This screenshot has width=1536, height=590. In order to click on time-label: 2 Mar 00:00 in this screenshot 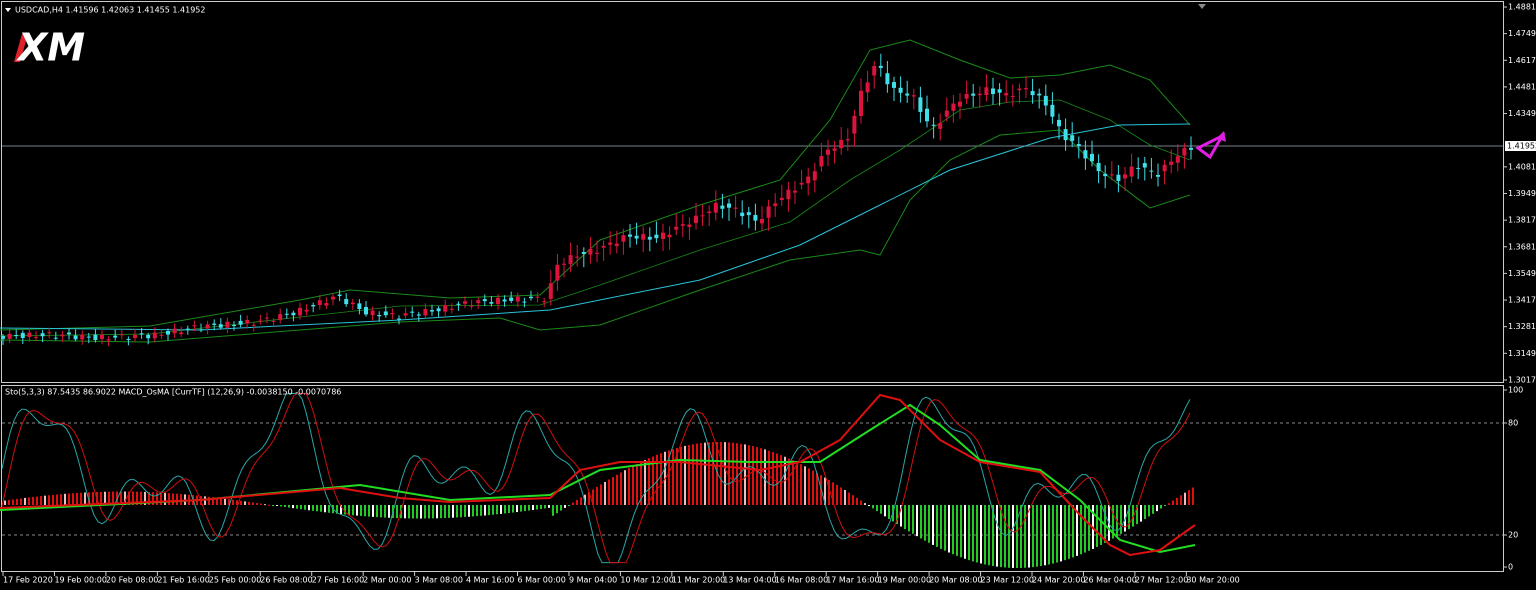, I will do `click(387, 580)`.